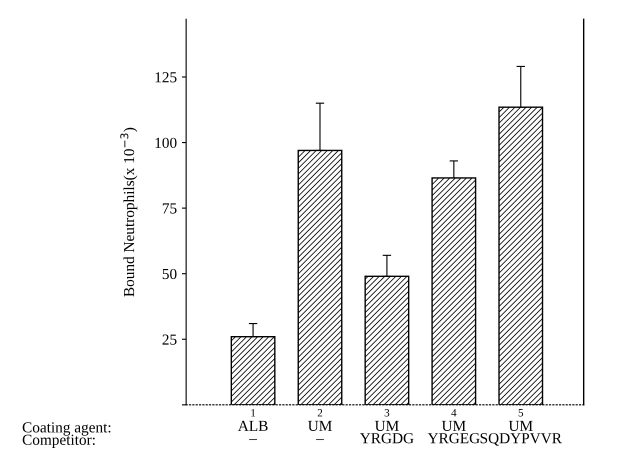 This screenshot has width=631, height=459. I want to click on text: Coating agent:, so click(66, 429).